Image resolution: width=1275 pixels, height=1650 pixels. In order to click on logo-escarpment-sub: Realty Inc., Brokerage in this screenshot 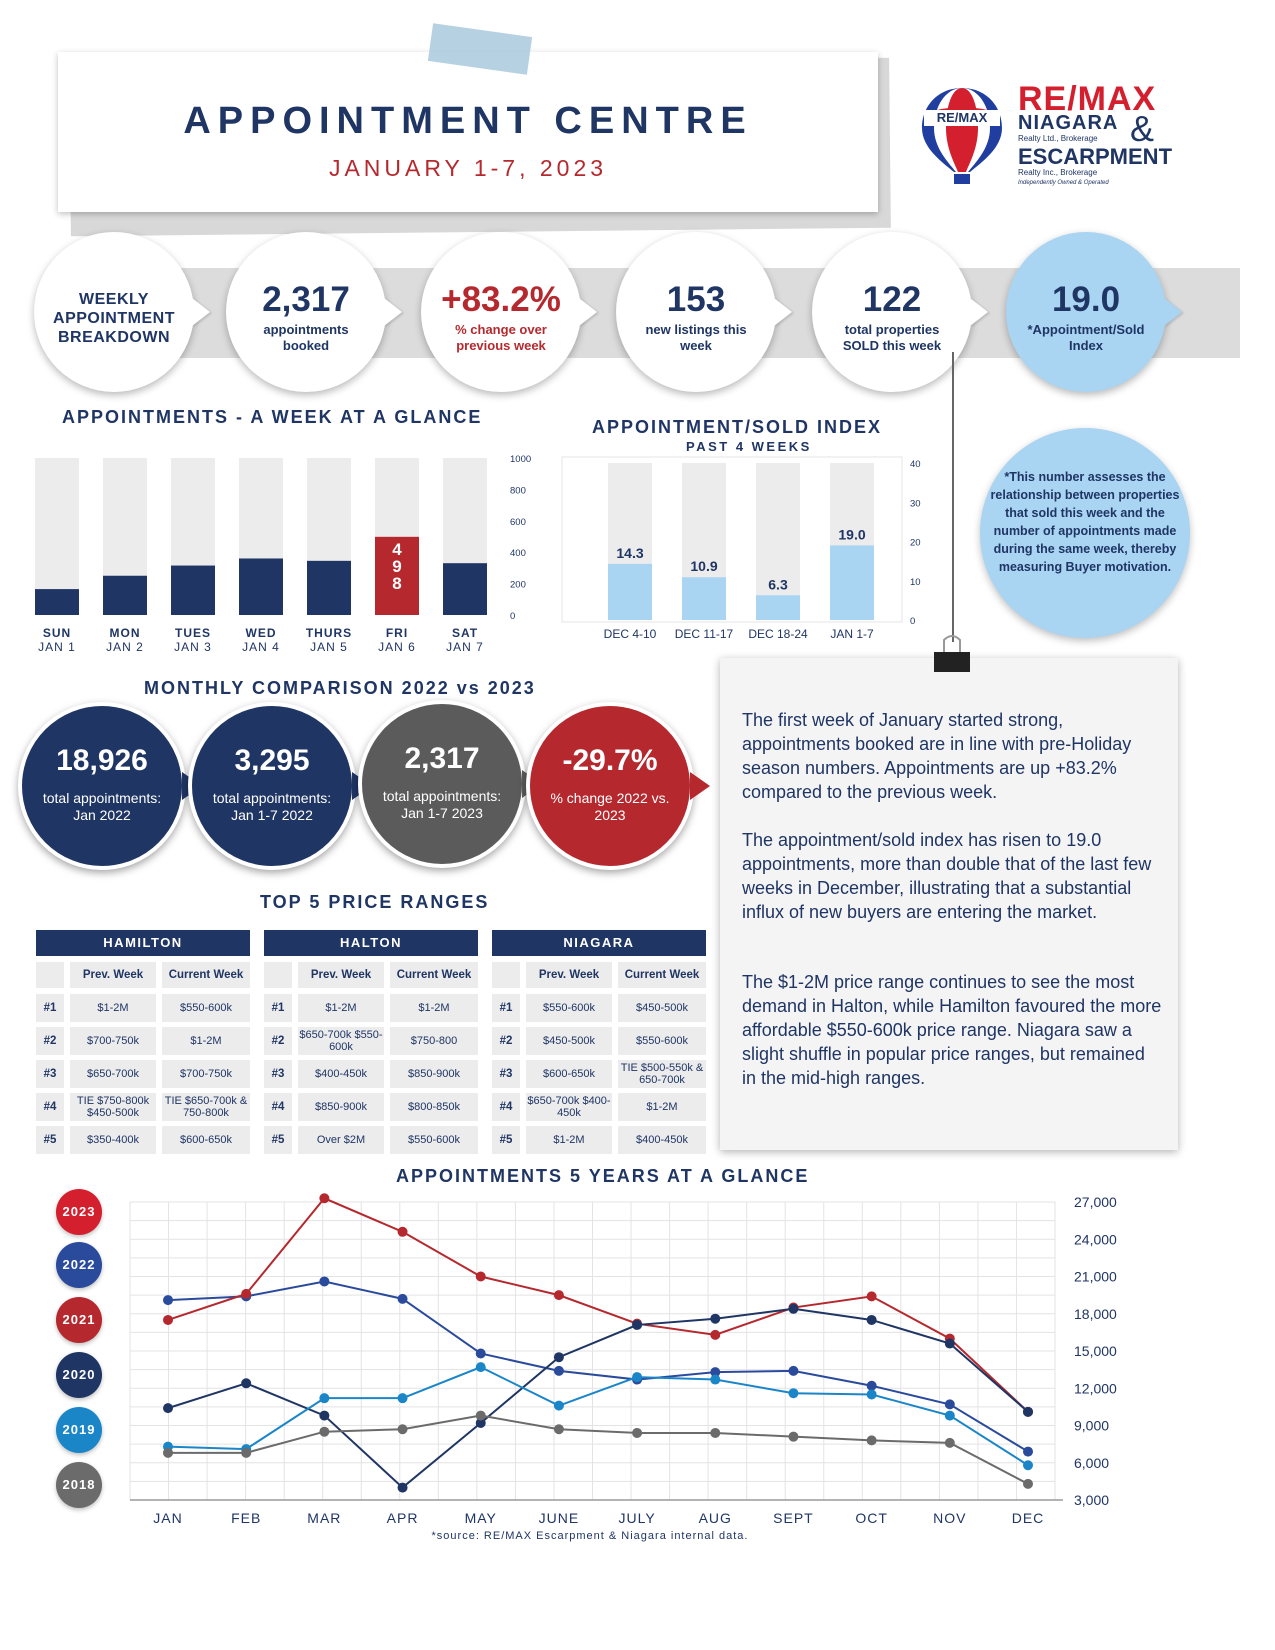, I will do `click(1058, 172)`.